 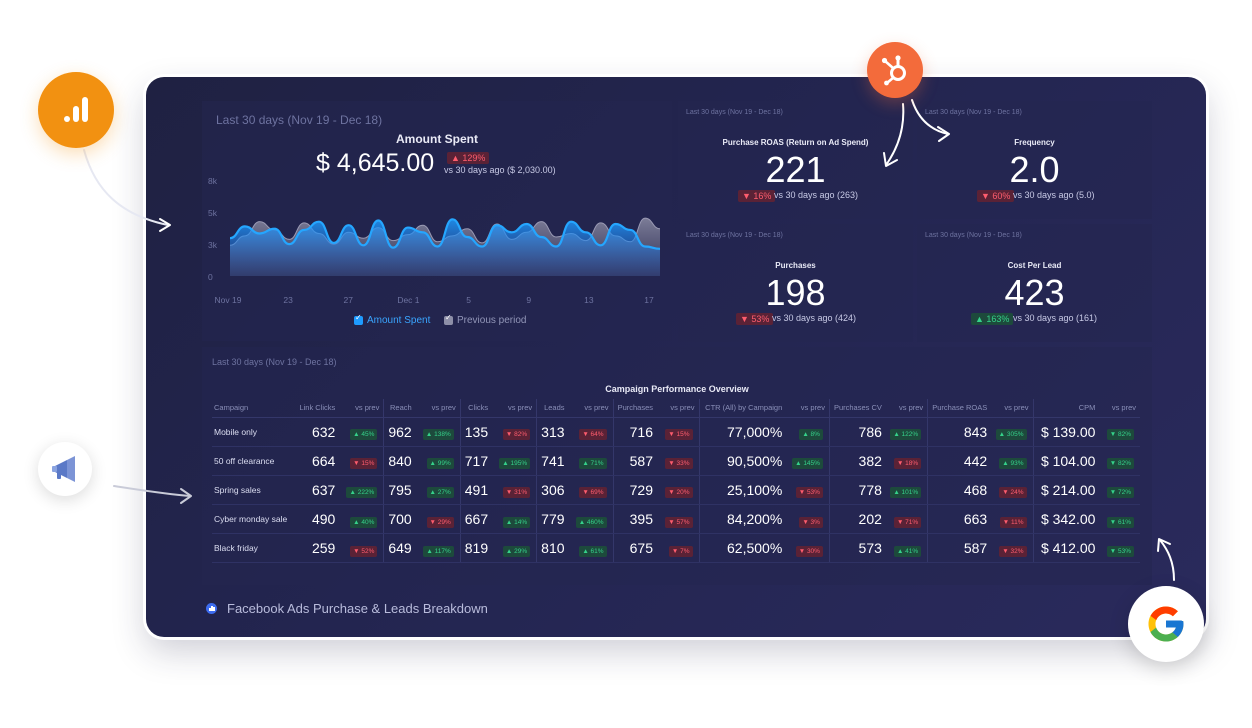 I want to click on delta-chip: ▼ 64%, so click(x=593, y=435).